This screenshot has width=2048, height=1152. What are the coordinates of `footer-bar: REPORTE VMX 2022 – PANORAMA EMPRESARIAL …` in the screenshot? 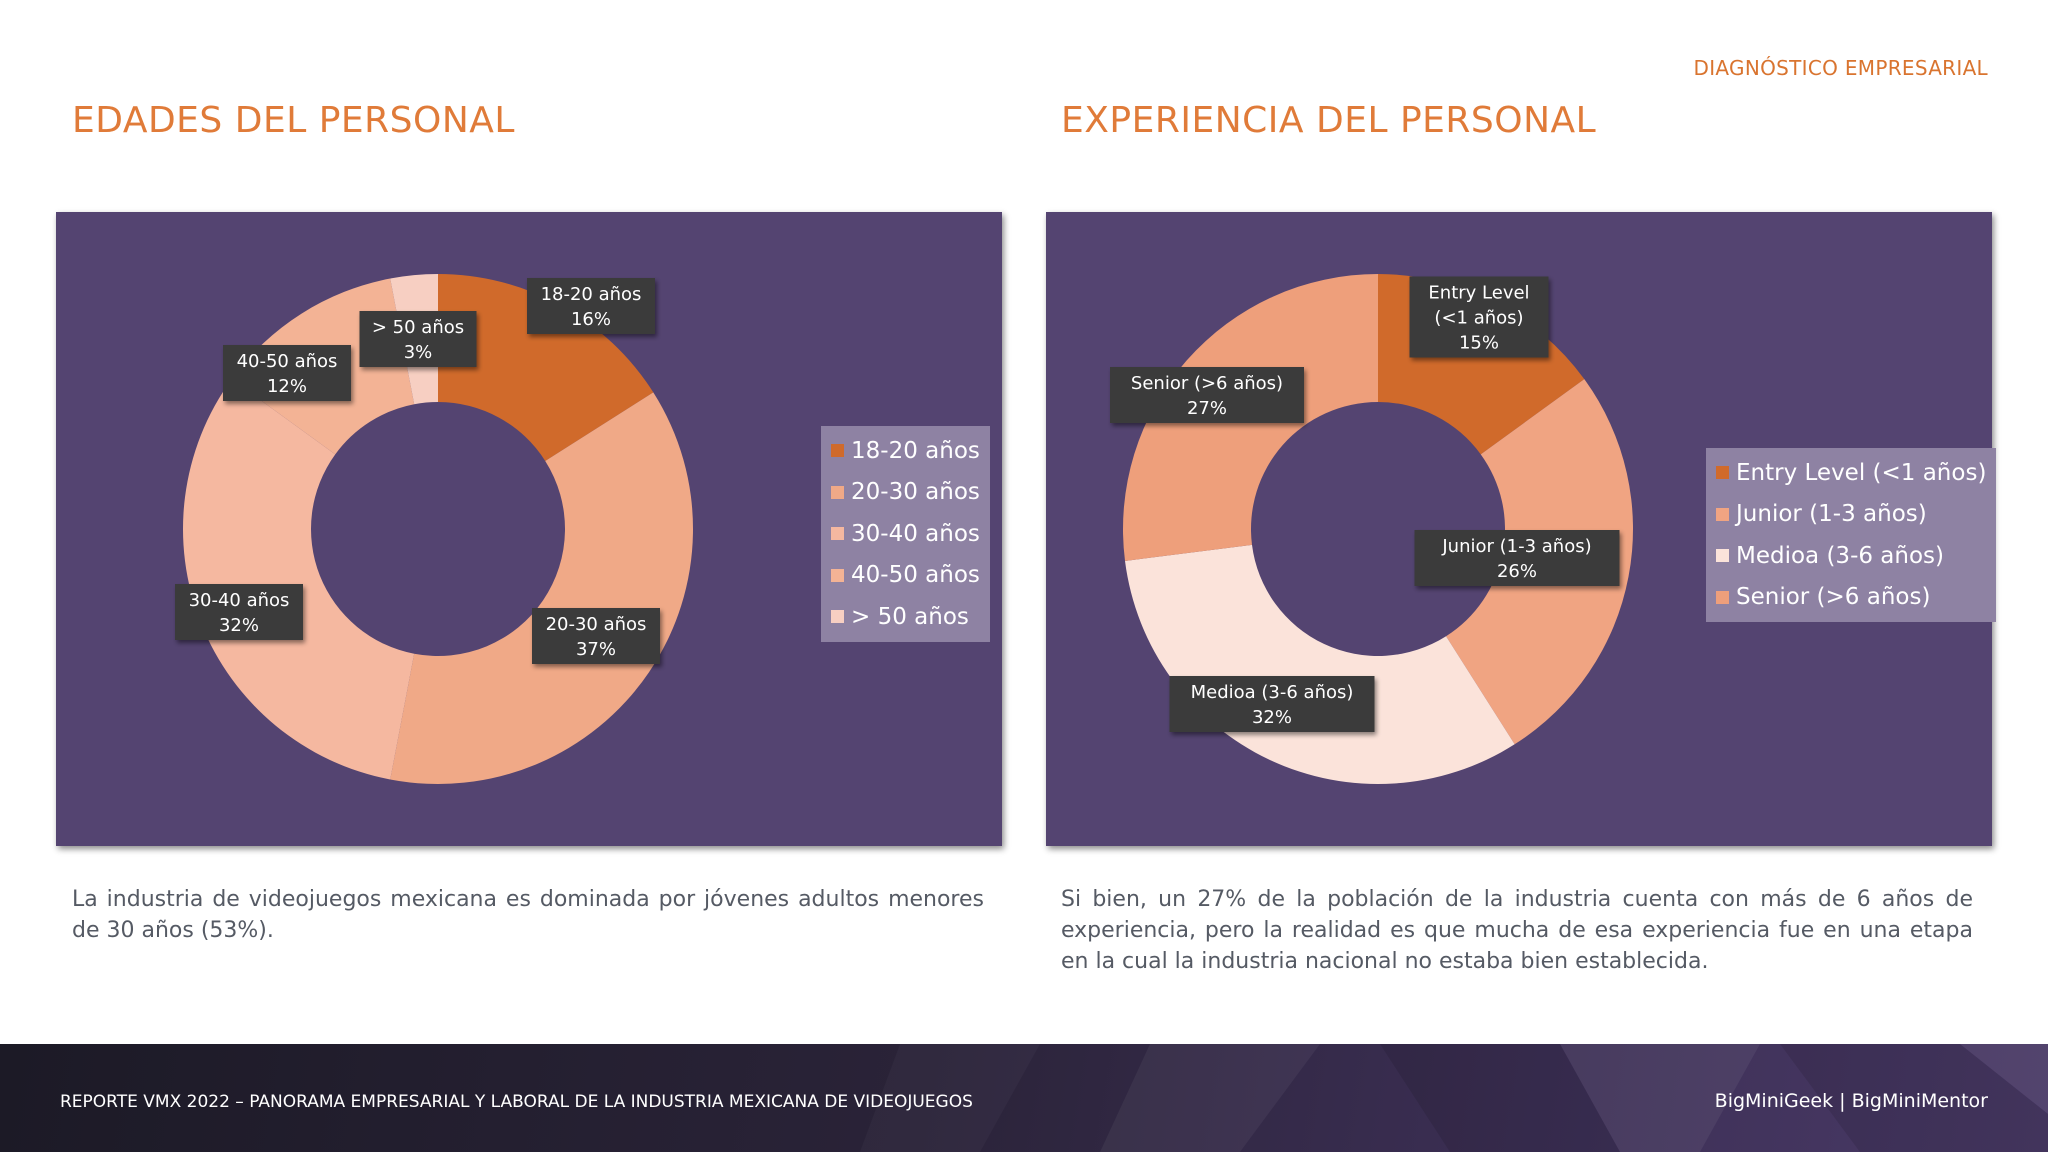 It's located at (1024, 1098).